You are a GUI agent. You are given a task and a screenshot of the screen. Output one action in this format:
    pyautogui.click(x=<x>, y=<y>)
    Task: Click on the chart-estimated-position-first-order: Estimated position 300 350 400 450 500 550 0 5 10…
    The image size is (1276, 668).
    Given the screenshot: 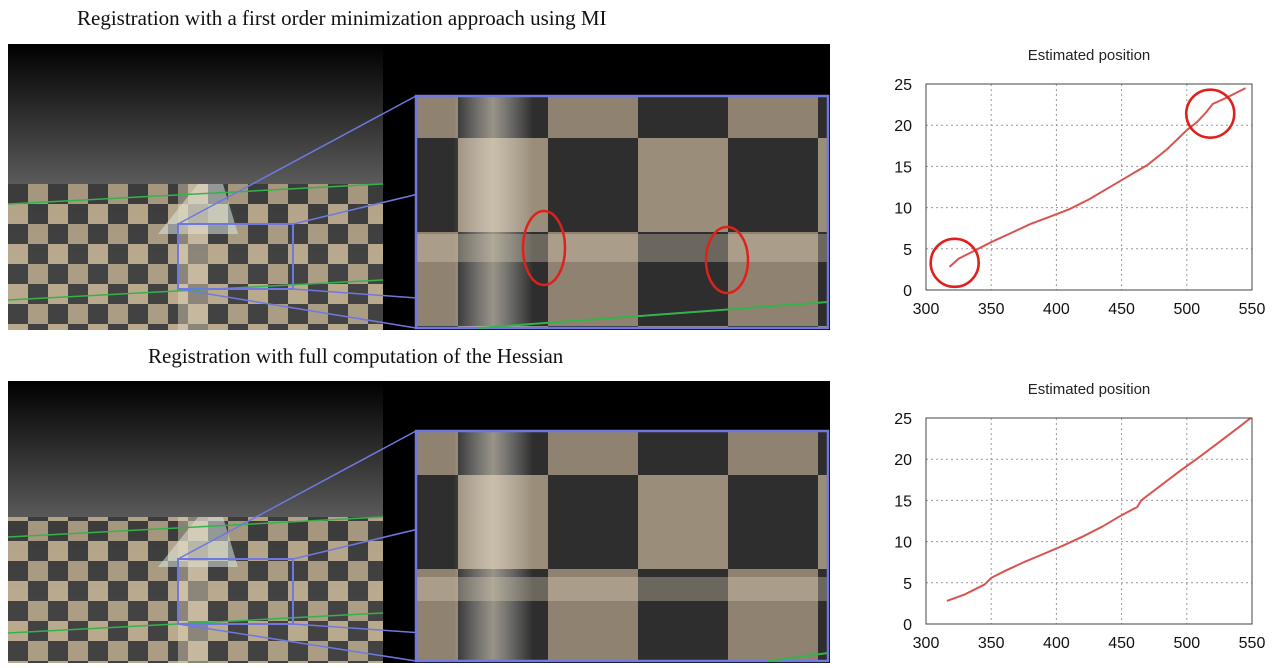 What is the action you would take?
    pyautogui.click(x=1055, y=182)
    